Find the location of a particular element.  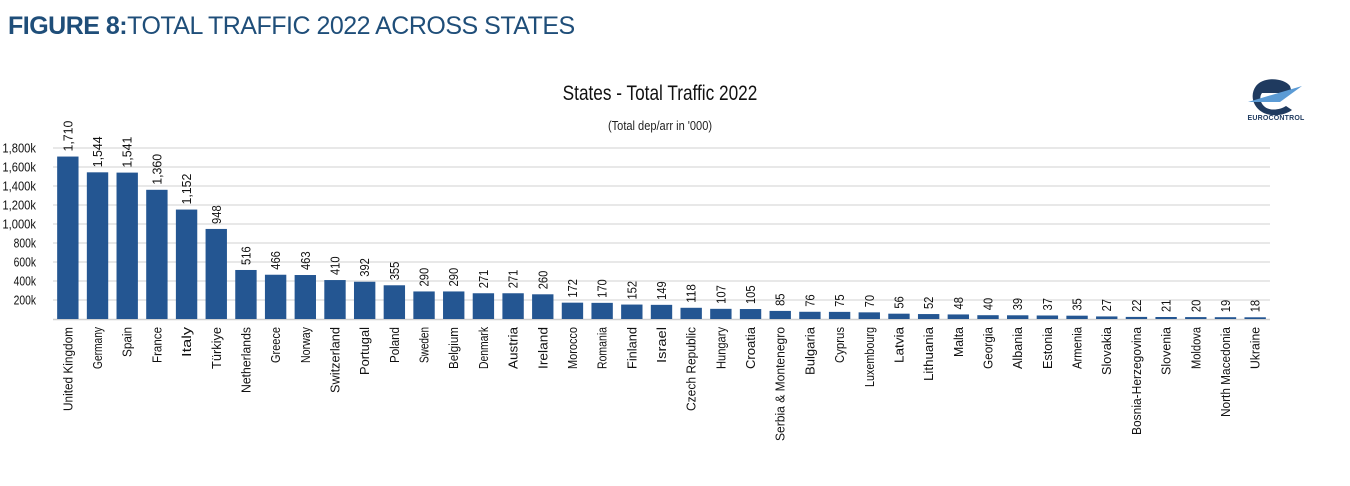

value-label: 105 is located at coordinates (751, 294).